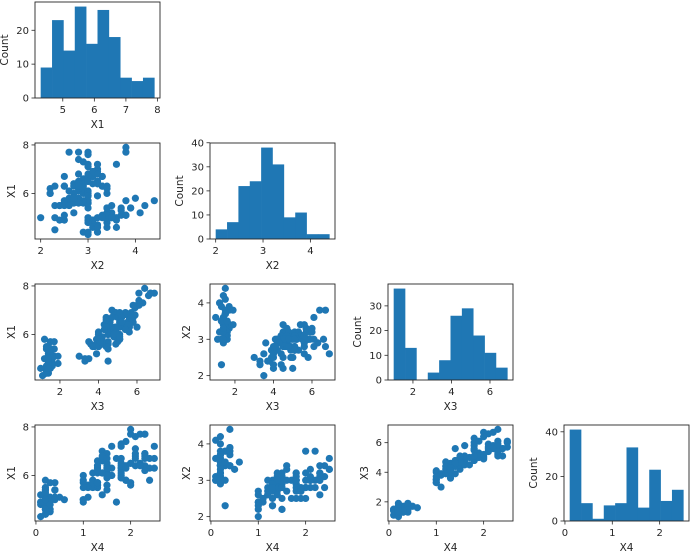 This screenshot has height=551, width=690. What do you see at coordinates (379, 473) in the screenshot?
I see `y-tick-label: 4` at bounding box center [379, 473].